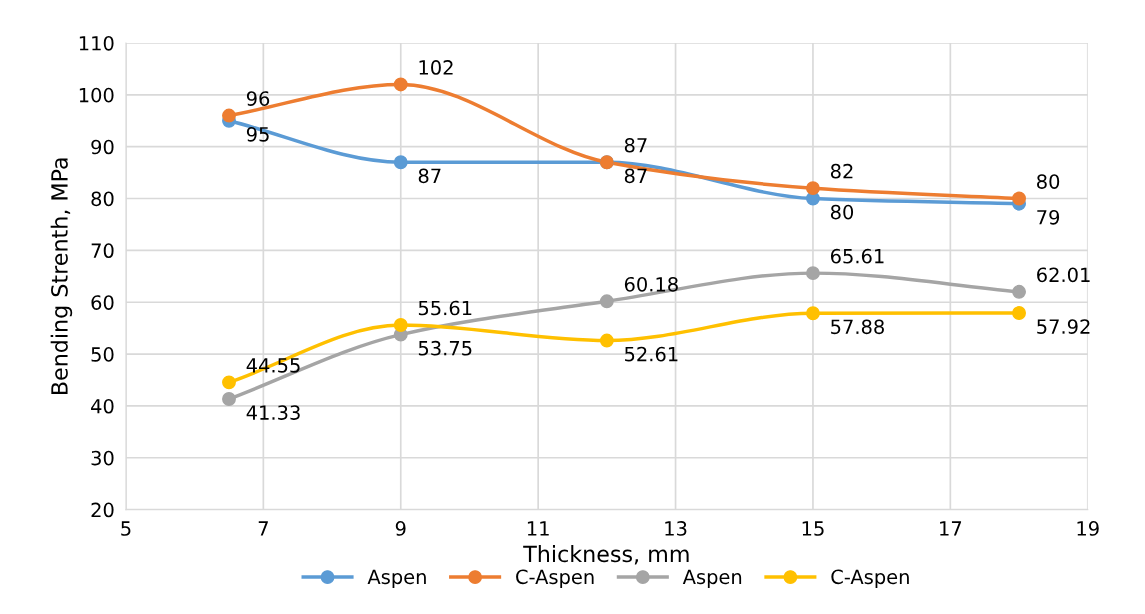 Image resolution: width=1145 pixels, height=614 pixels. What do you see at coordinates (1088, 528) in the screenshot?
I see `x-tick-label: 19` at bounding box center [1088, 528].